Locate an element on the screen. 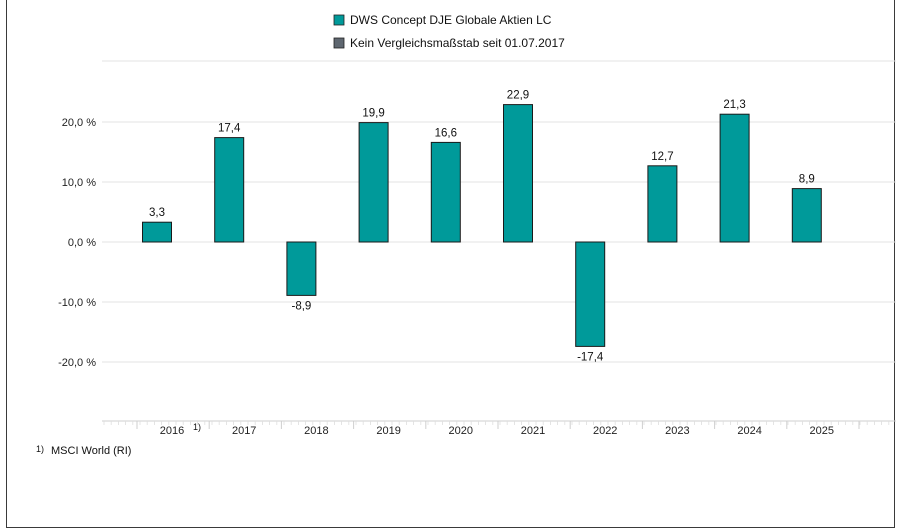 This screenshot has height=531, width=899. y-tick-label: -10,0 % is located at coordinates (77, 303).